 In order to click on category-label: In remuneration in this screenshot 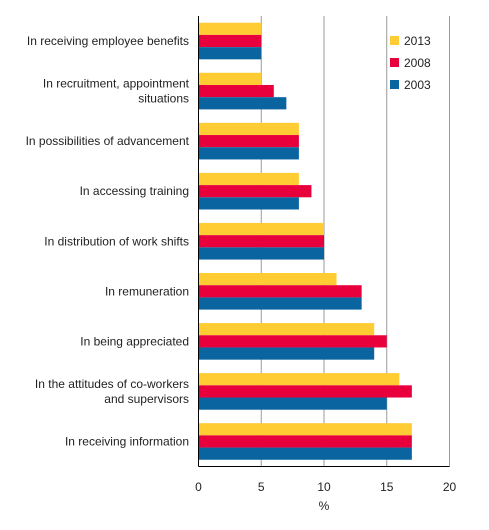, I will do `click(147, 291)`.